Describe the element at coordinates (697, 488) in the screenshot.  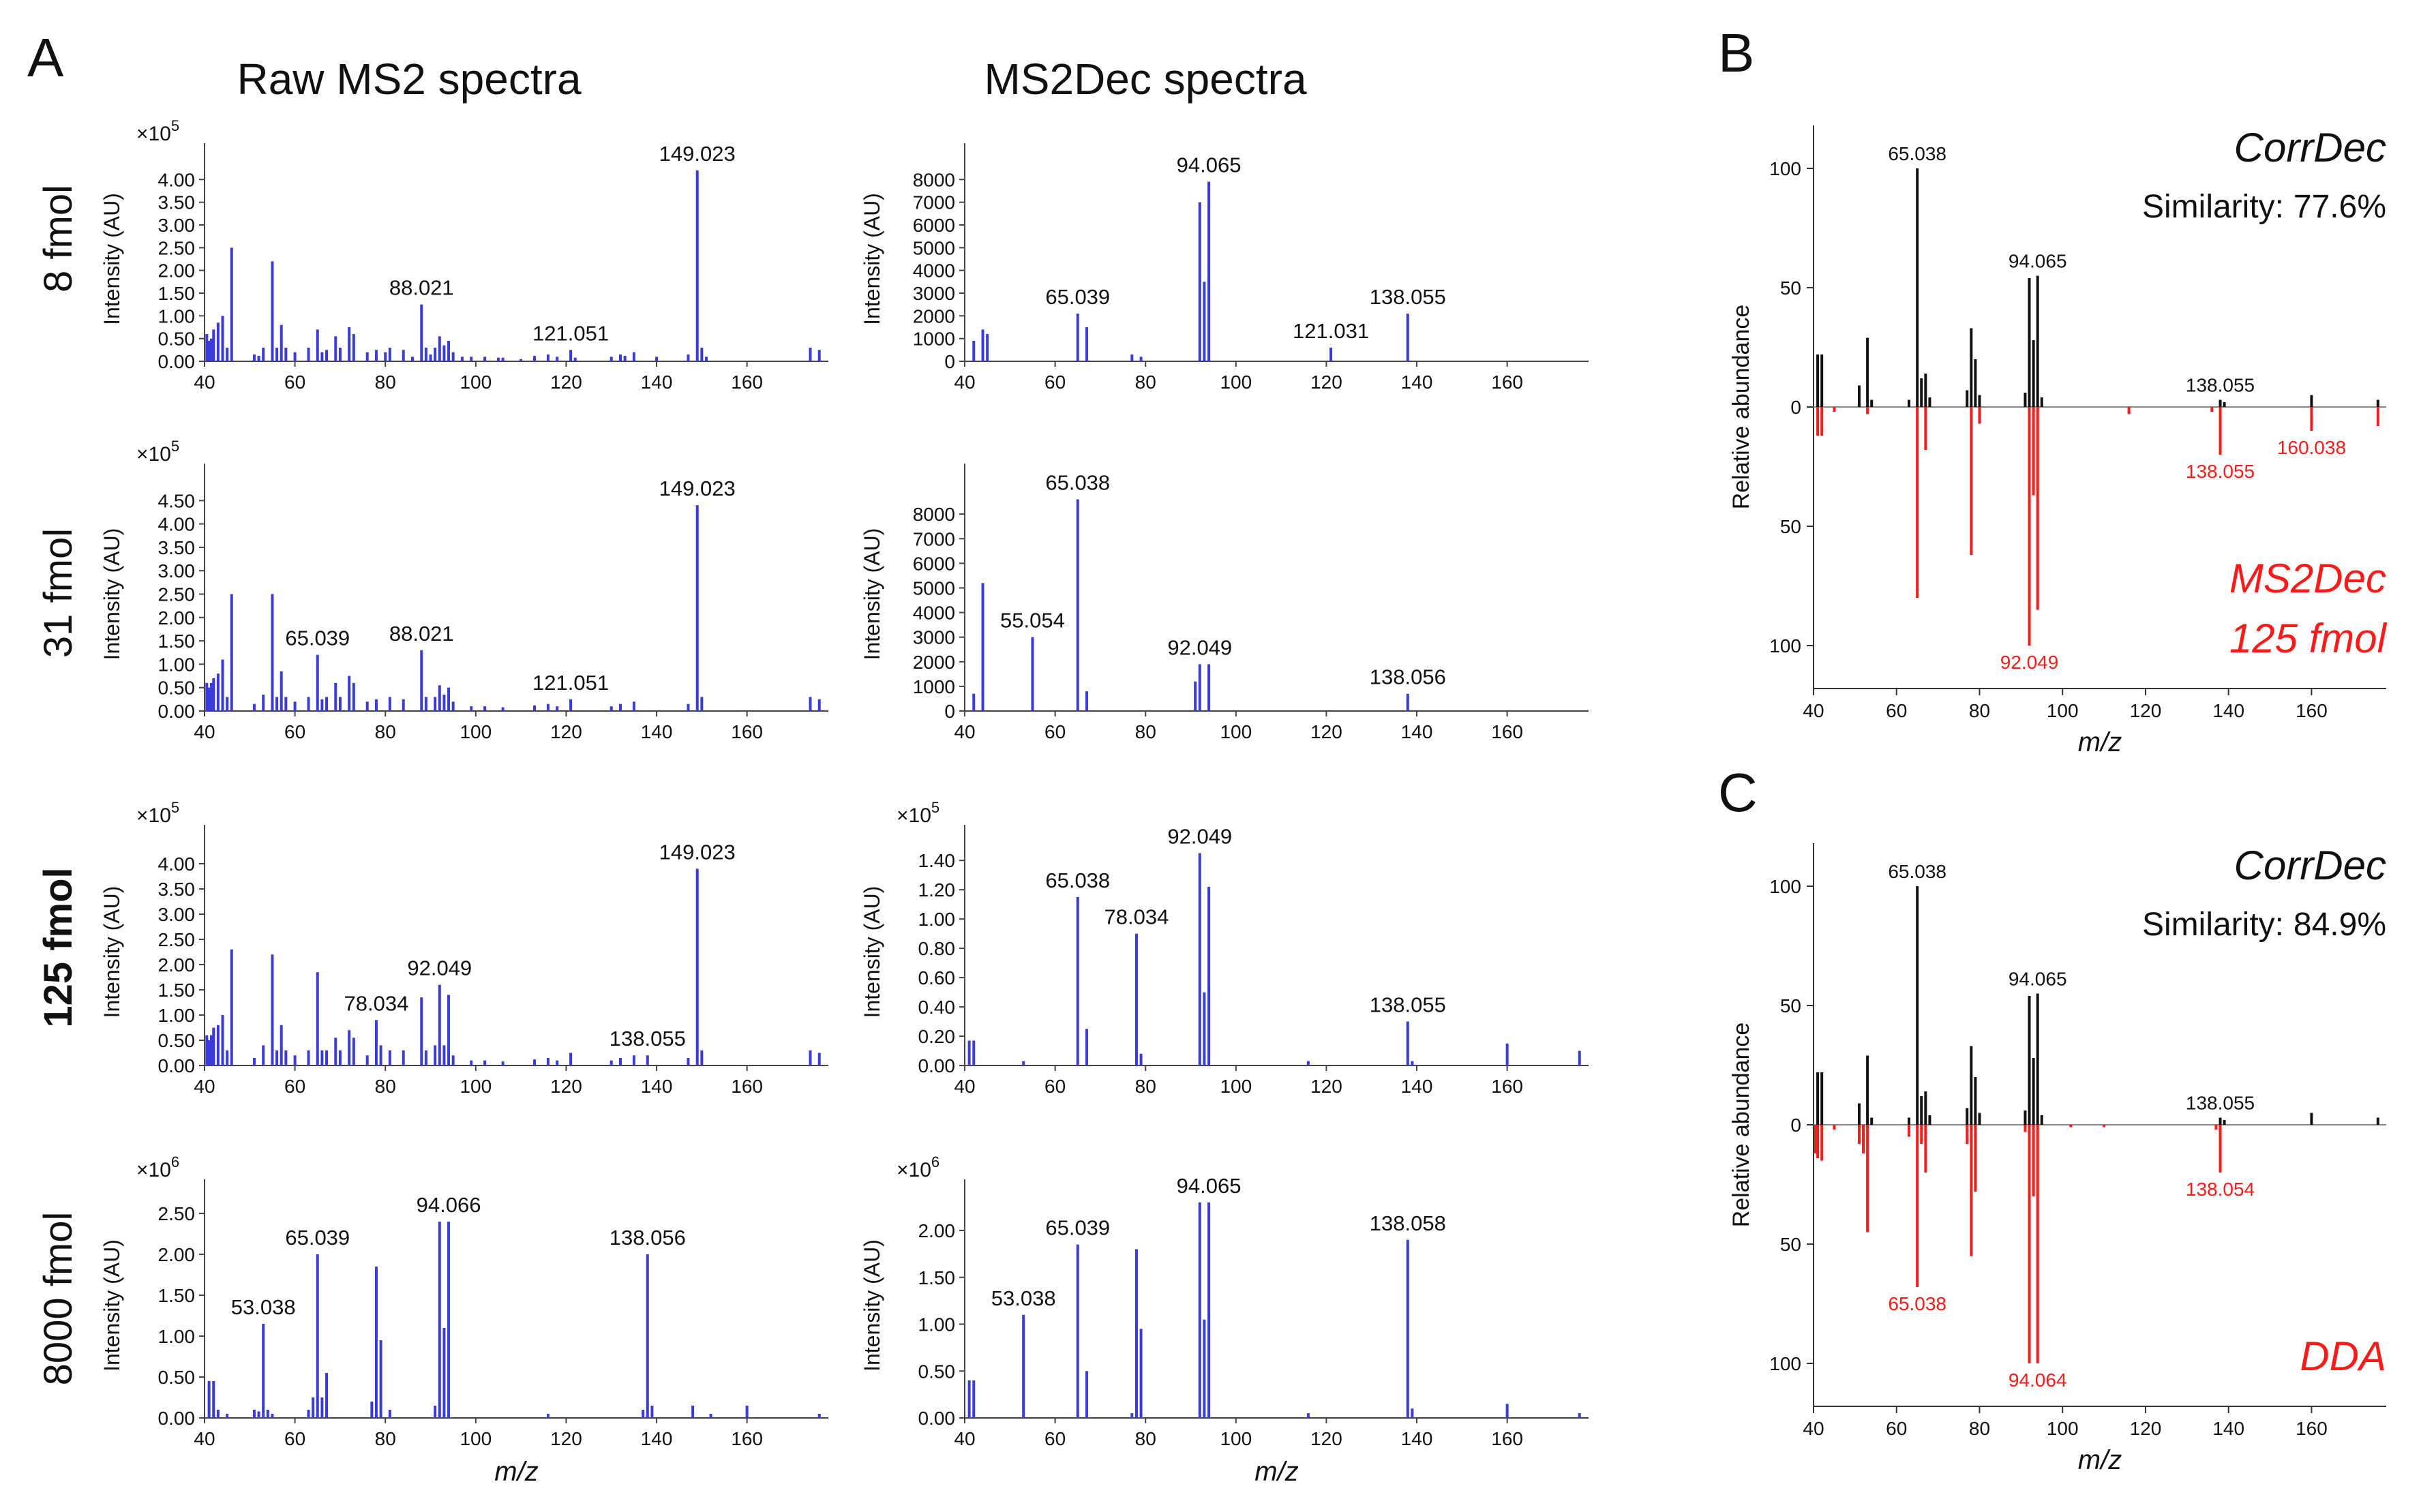
I see `peak-label: 149.023` at that location.